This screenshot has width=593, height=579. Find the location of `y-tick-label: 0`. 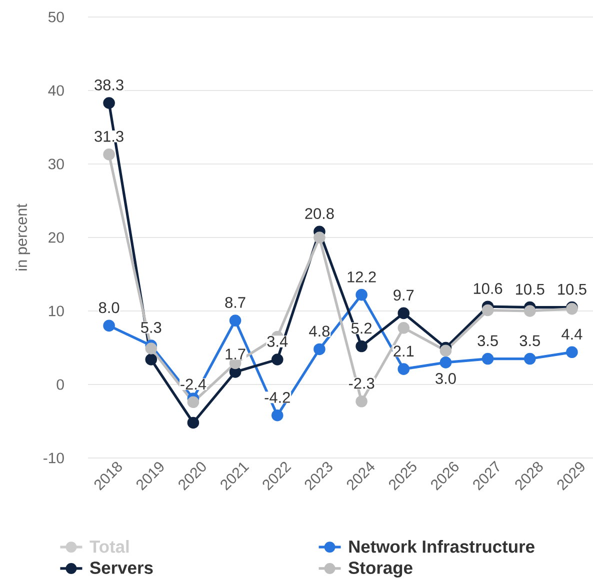

y-tick-label: 0 is located at coordinates (60, 384).